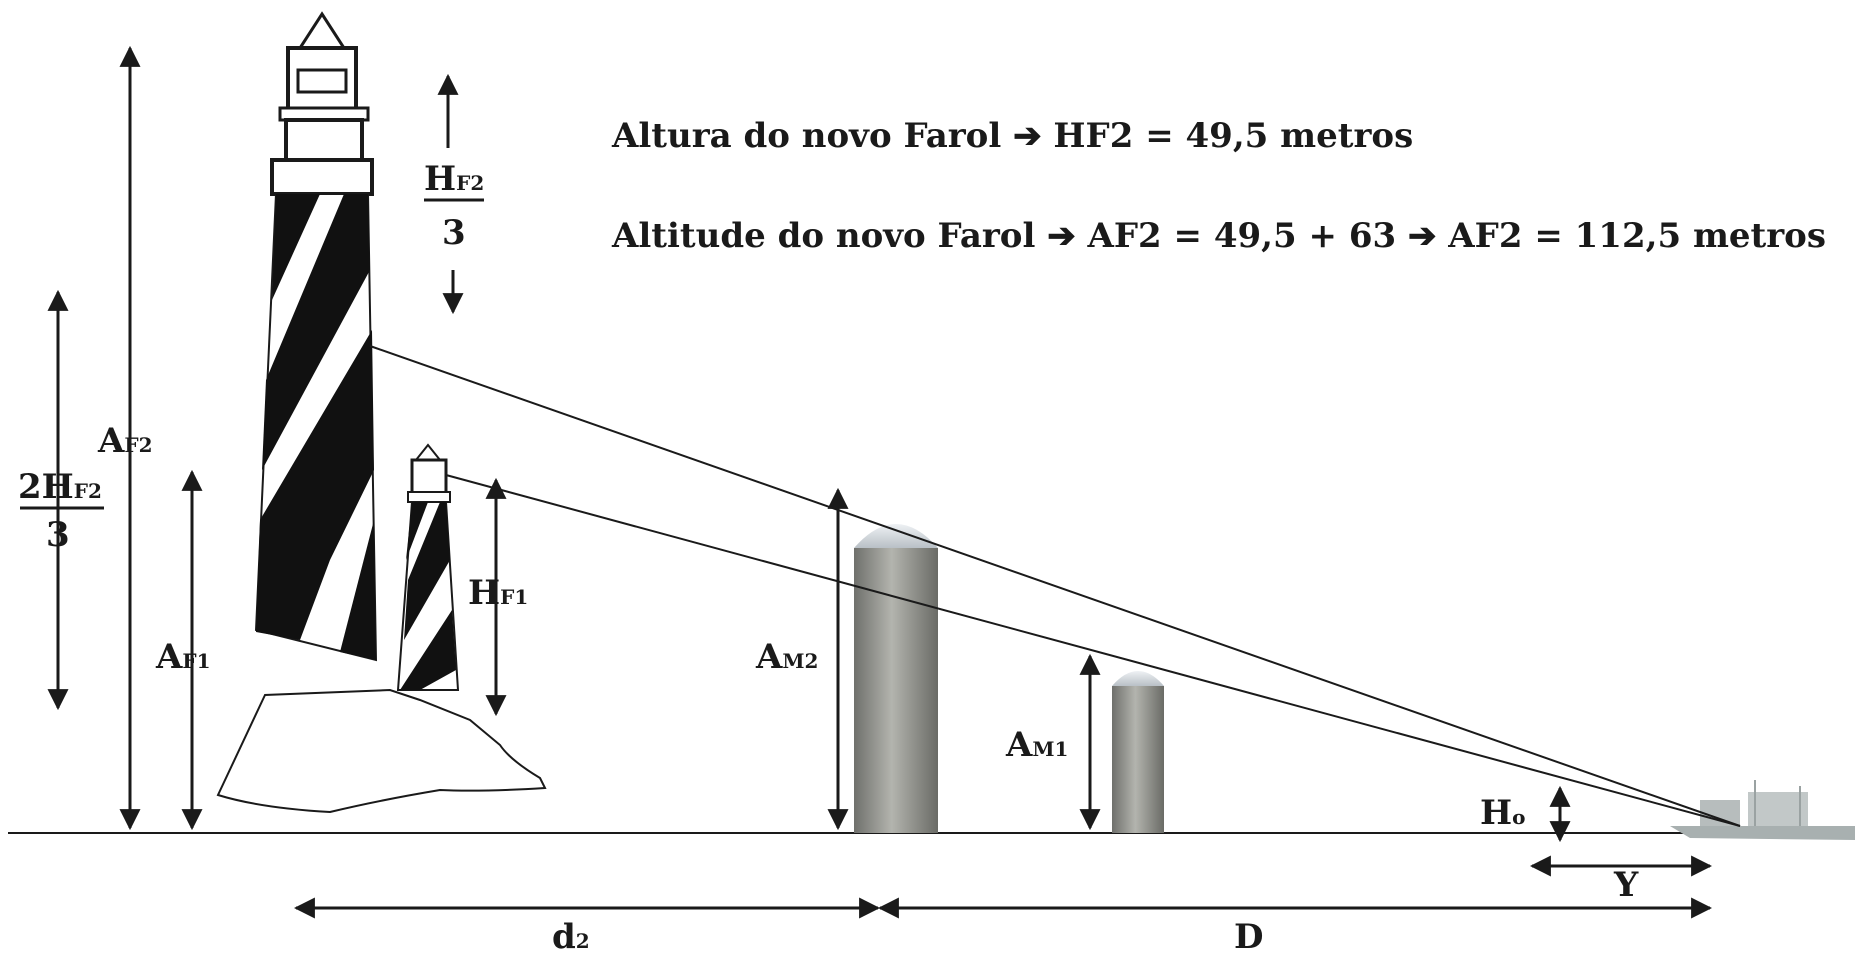  I want to click on label-d2: d2, so click(571, 935).